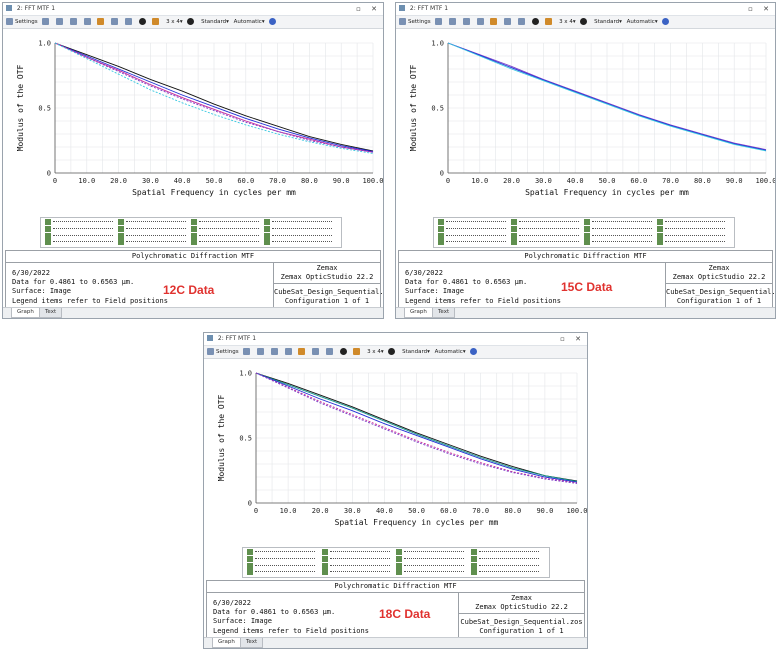  I want to click on x-tick-label: 100.0, so click(372, 181).